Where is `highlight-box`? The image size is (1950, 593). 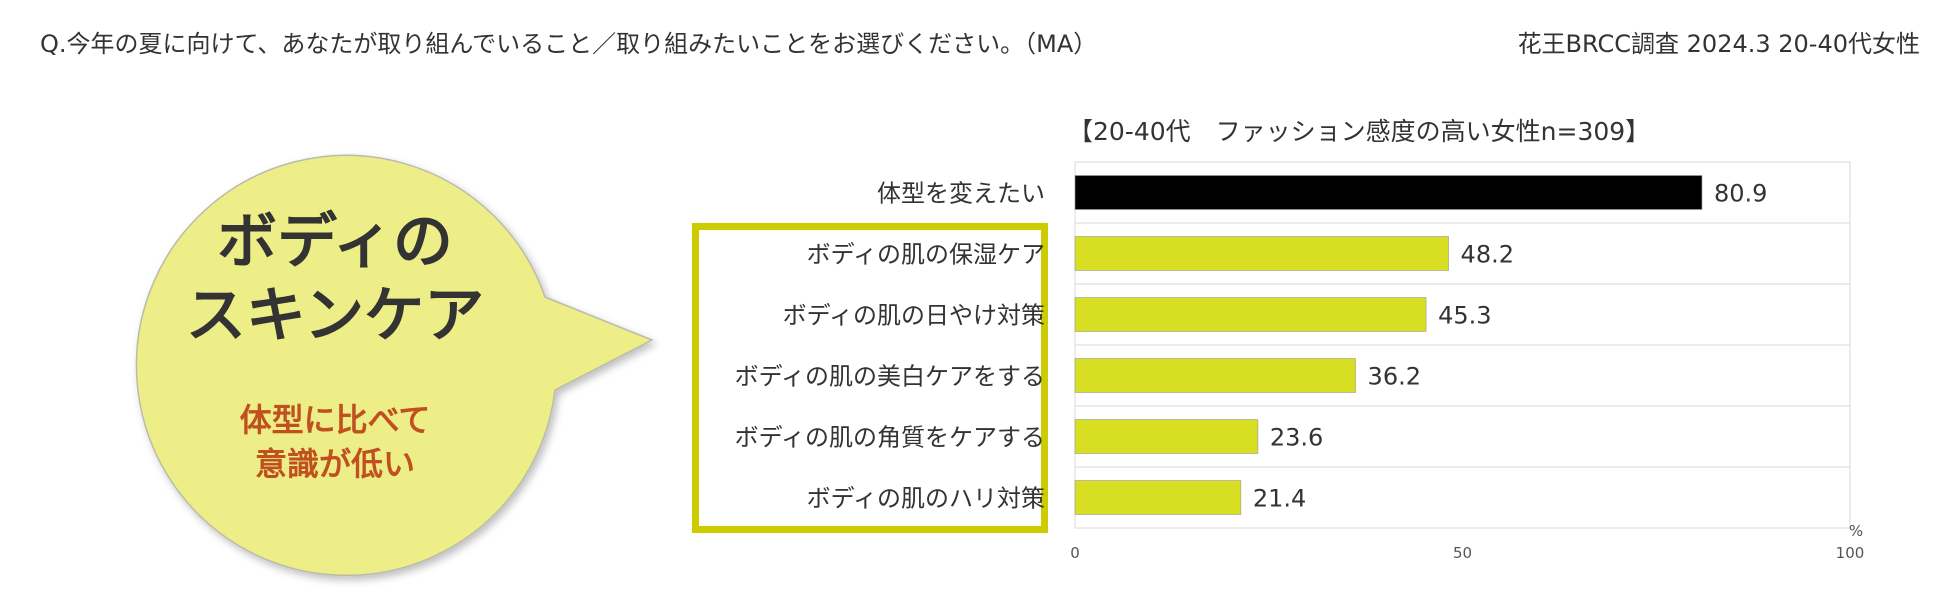
highlight-box is located at coordinates (870, 378).